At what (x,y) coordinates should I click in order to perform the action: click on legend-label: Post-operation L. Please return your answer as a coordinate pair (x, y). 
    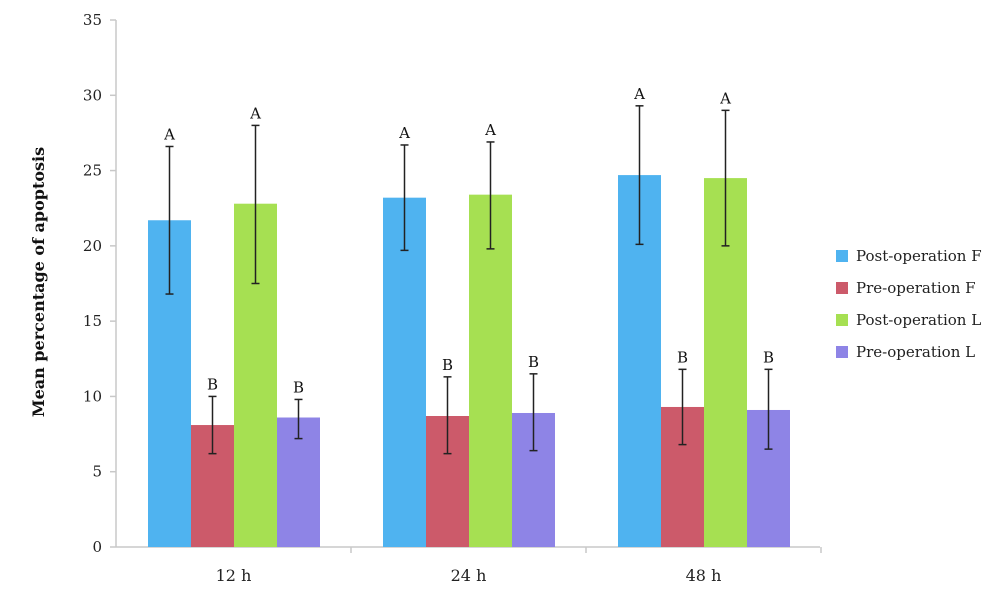
    Looking at the image, I should click on (918, 320).